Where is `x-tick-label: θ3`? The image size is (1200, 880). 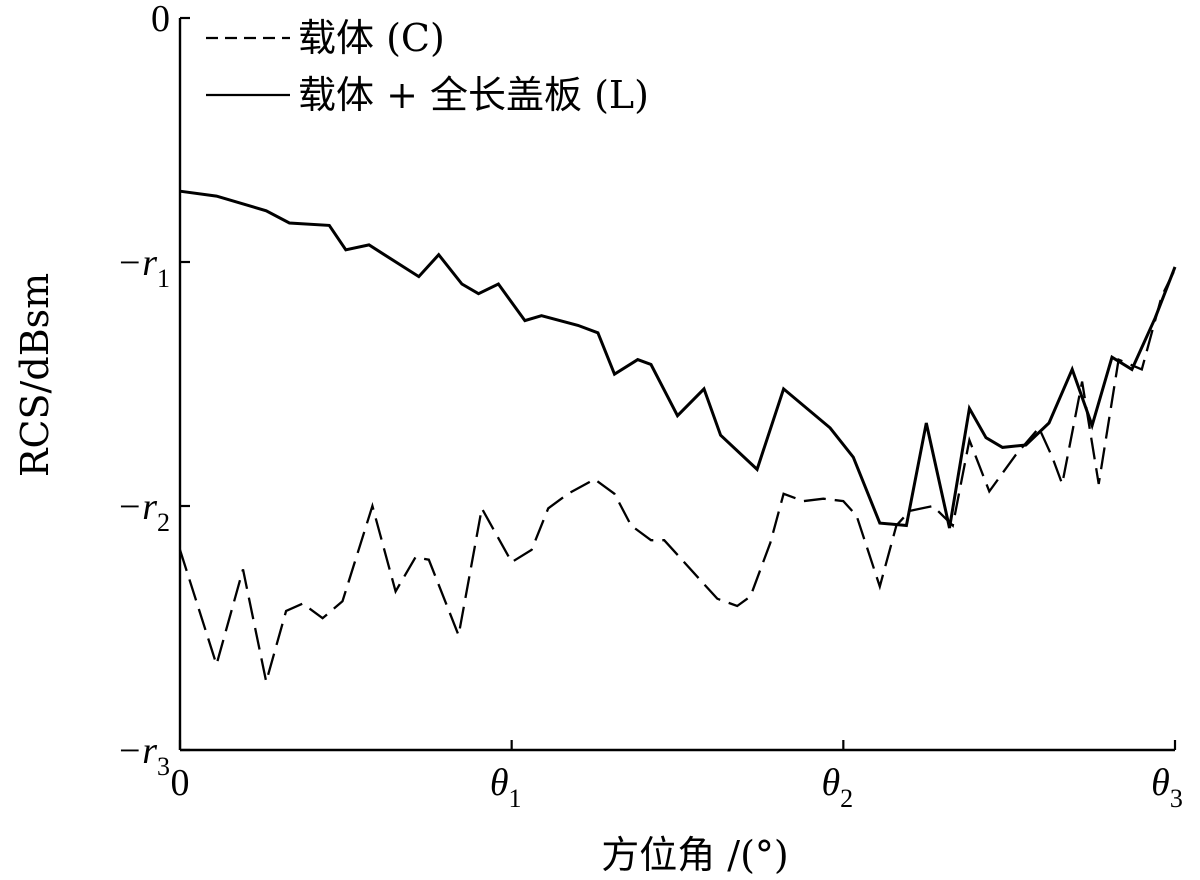
x-tick-label: θ3 is located at coordinates (1167, 787).